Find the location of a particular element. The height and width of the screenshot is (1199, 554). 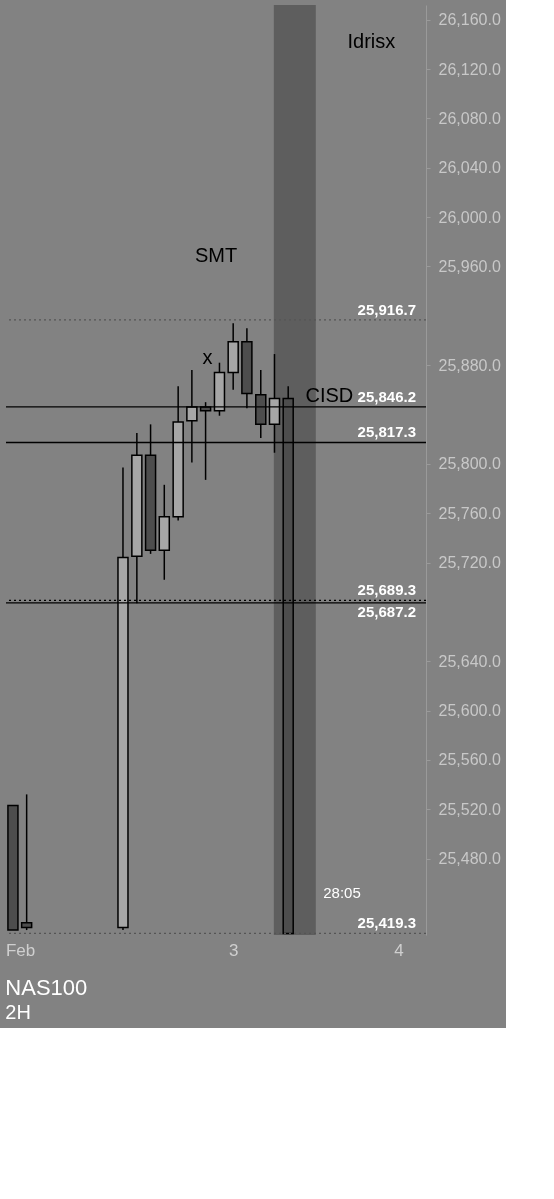

y-tick-label: 25,880.0 is located at coordinates (469, 365).